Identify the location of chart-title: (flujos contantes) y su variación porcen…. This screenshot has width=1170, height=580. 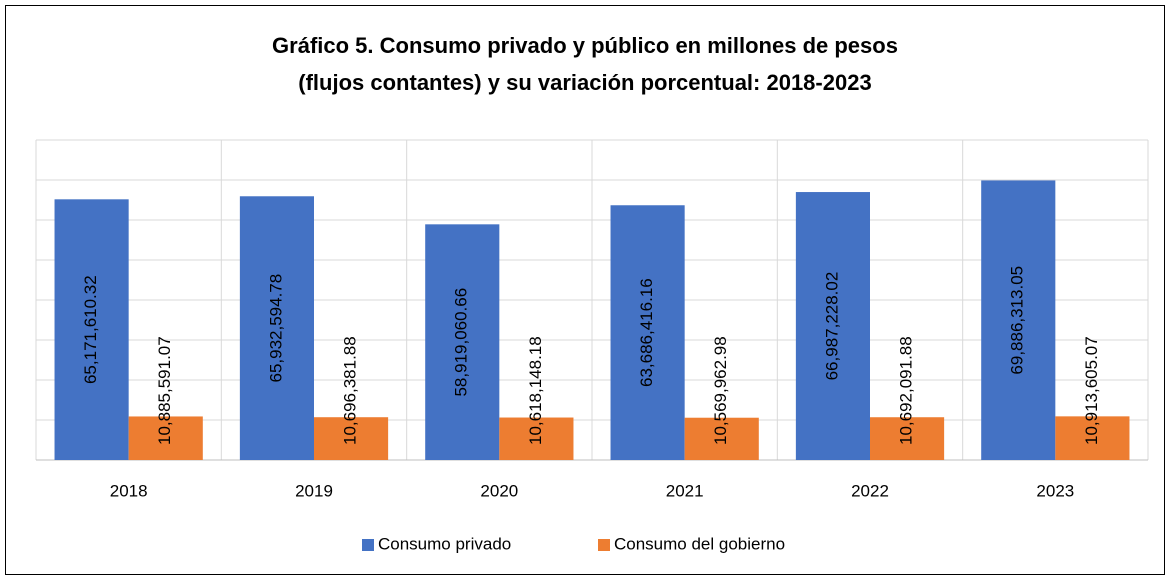
(584, 82).